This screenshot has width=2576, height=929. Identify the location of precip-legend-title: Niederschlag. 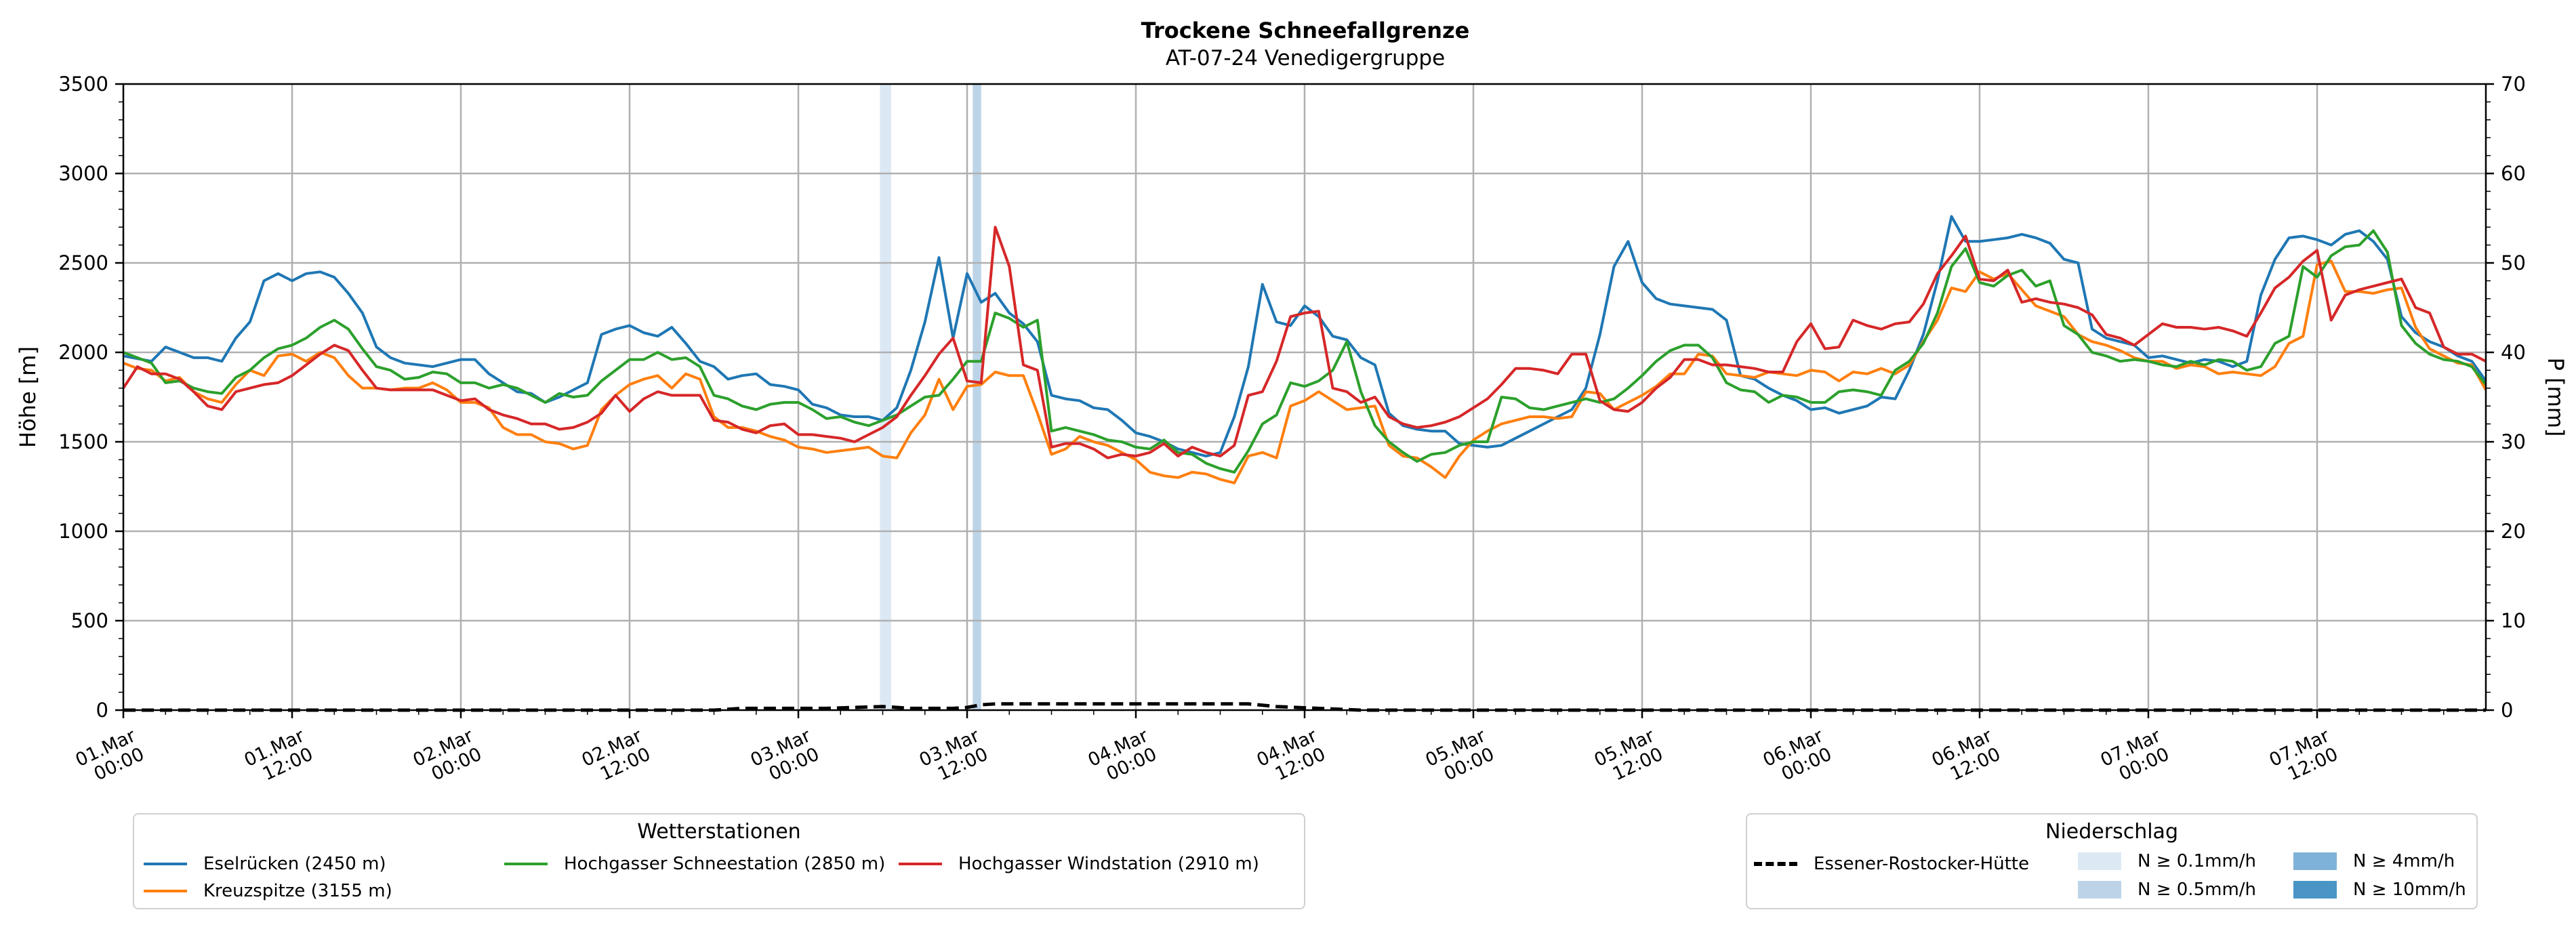
(2111, 832).